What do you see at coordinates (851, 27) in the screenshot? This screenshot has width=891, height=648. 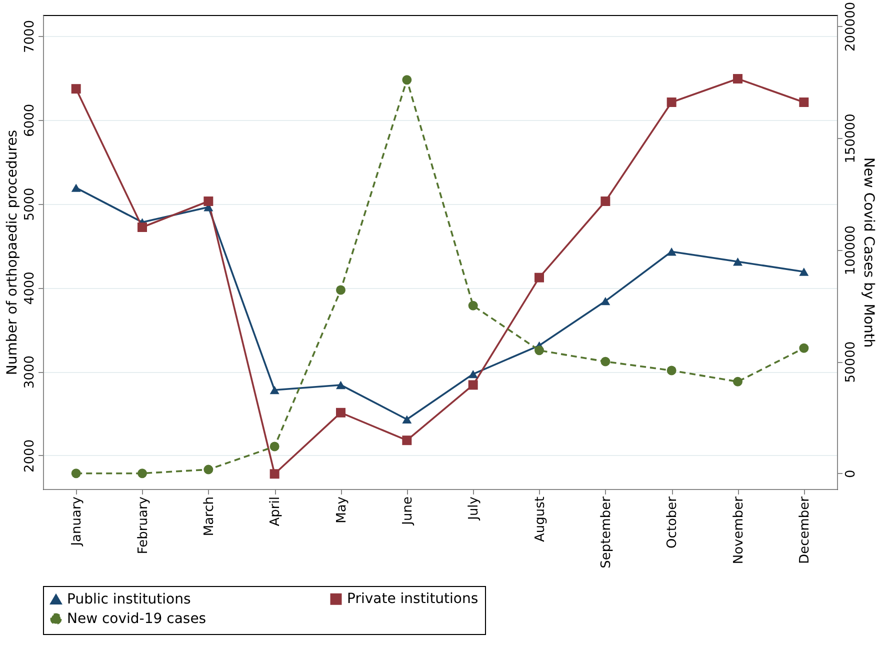 I see `y2-tick-label: 200000` at bounding box center [851, 27].